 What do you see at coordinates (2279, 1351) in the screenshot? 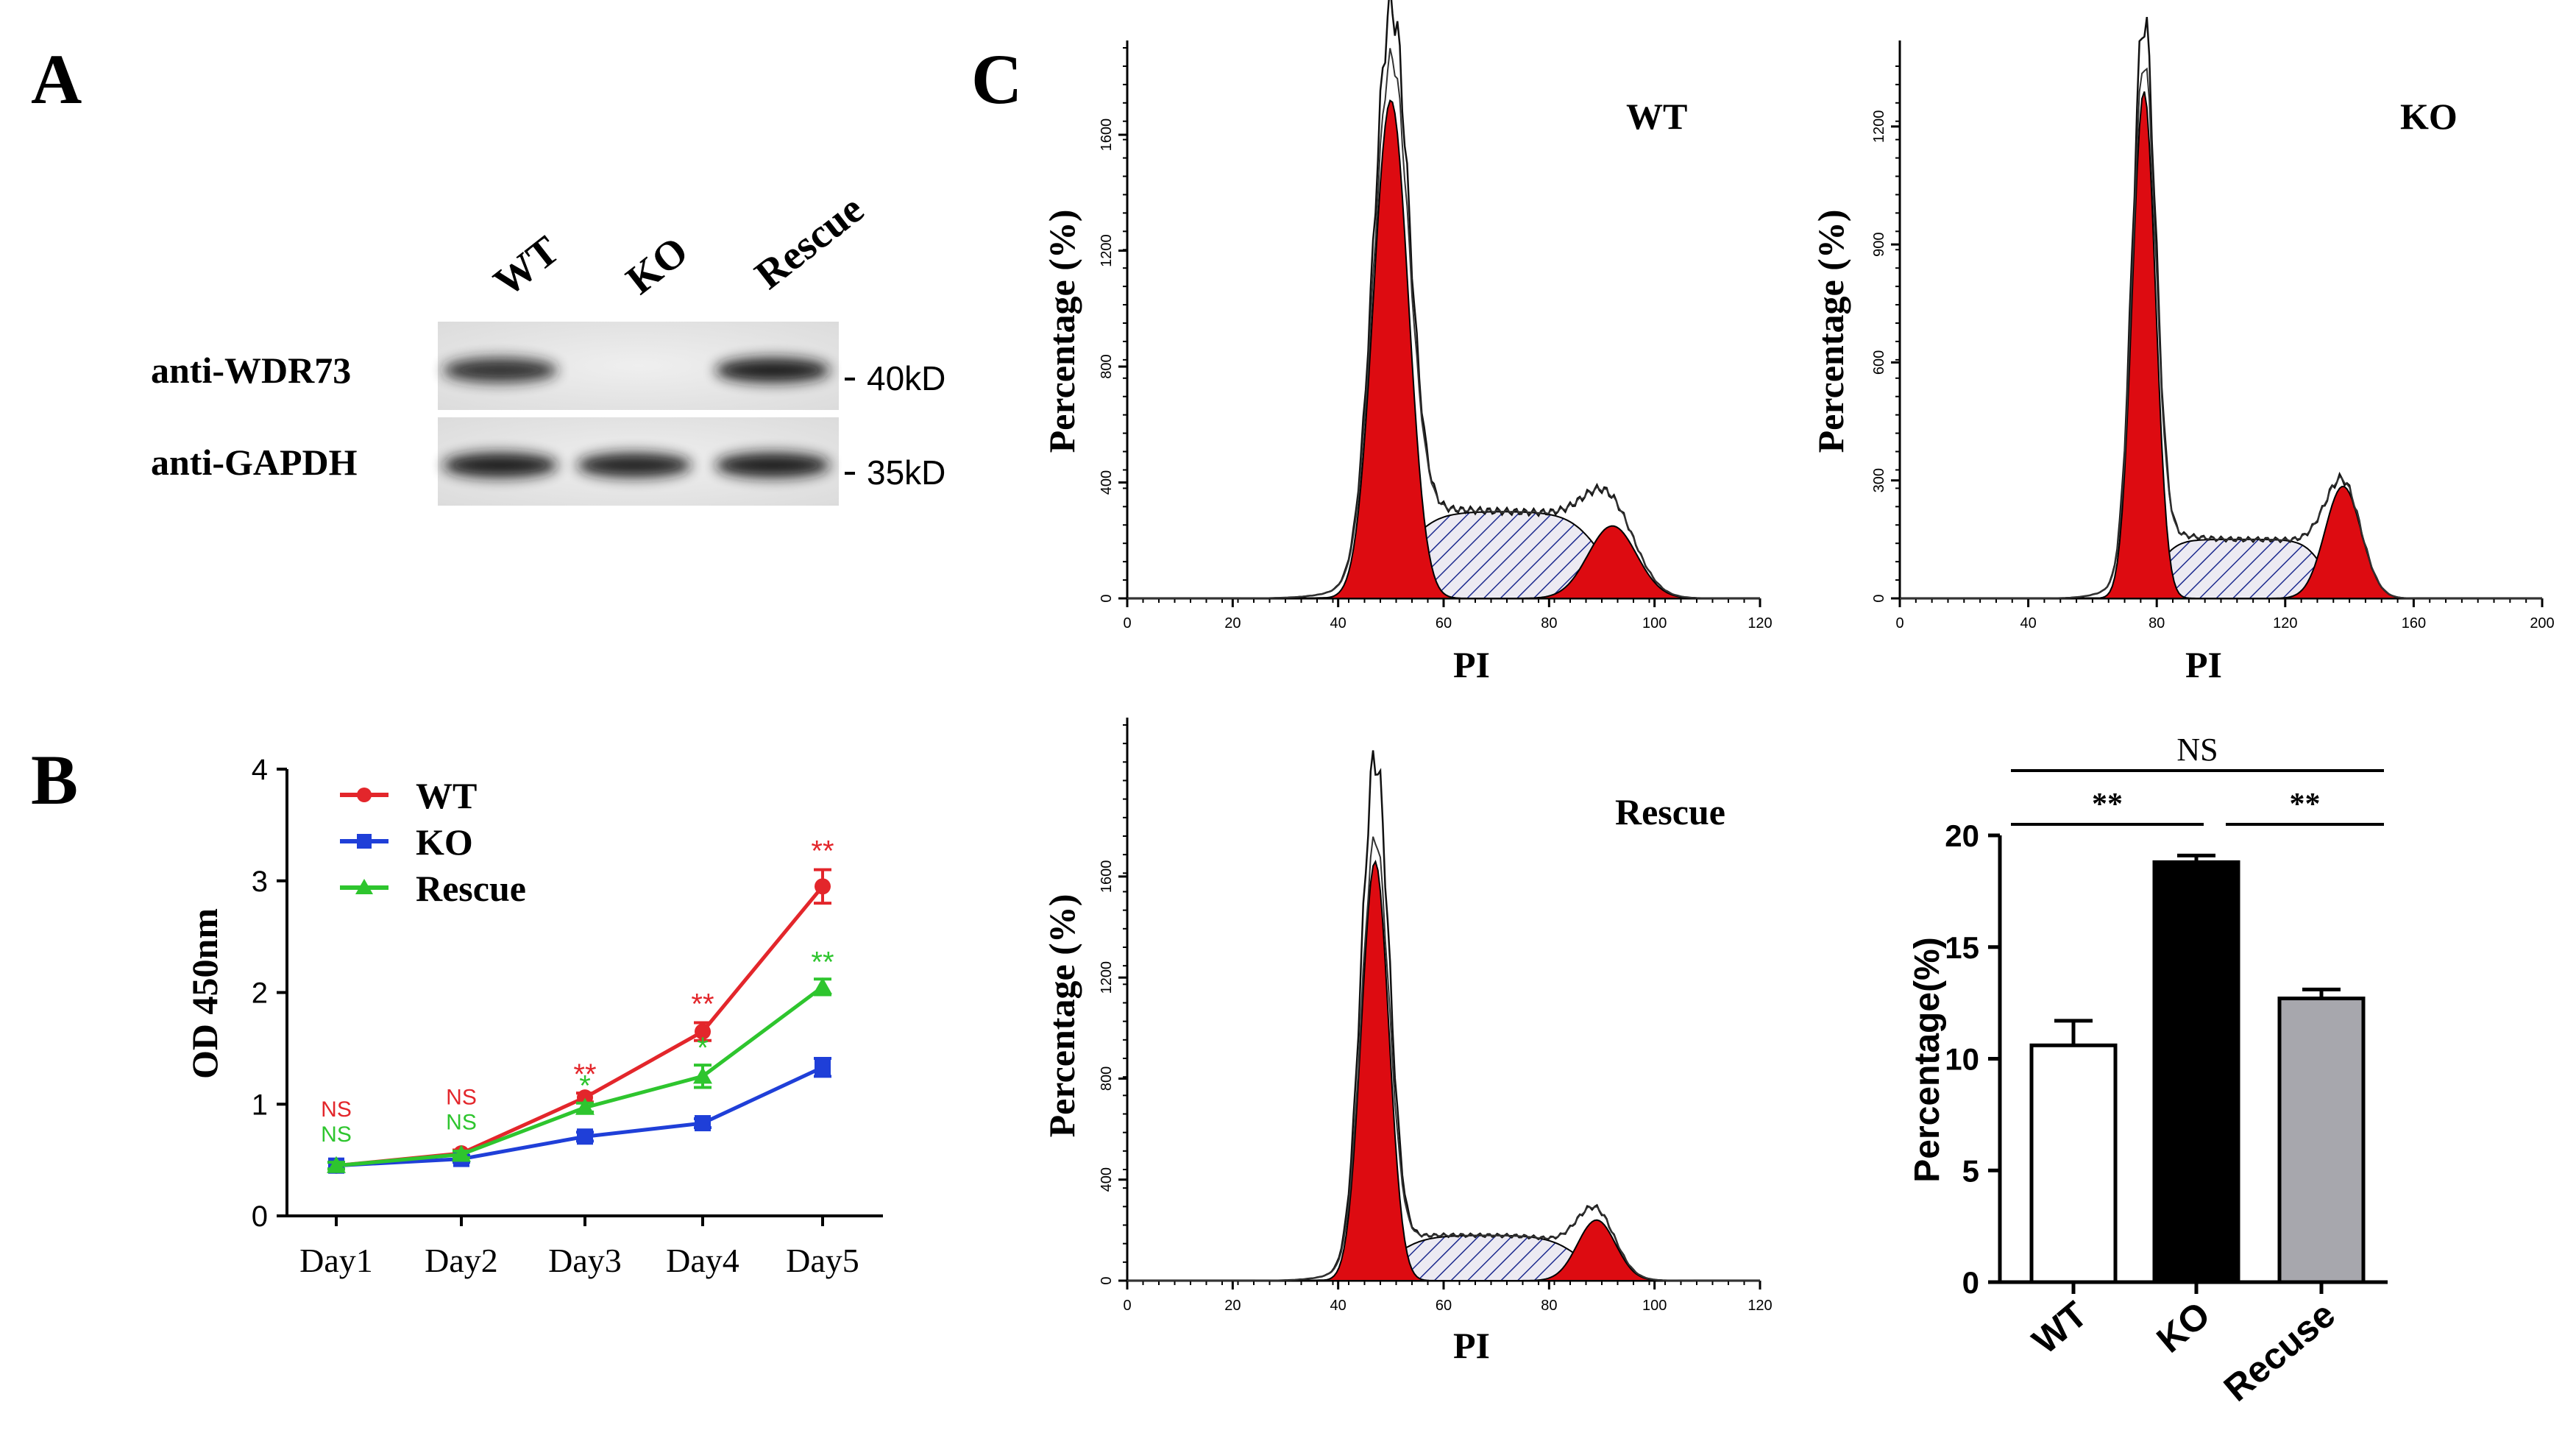
I see `bar-x-tick-label: Recuse` at bounding box center [2279, 1351].